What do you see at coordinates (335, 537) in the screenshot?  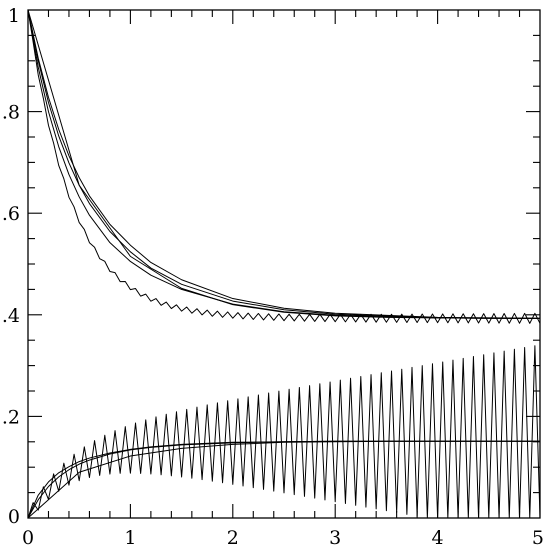 I see `x-tick-label: 3` at bounding box center [335, 537].